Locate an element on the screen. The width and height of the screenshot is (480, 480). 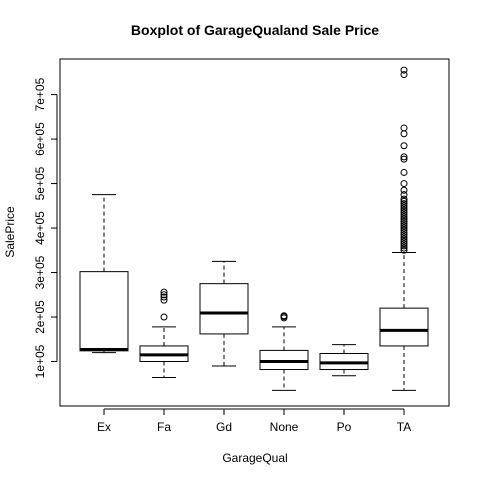
x-tick-label: Gd is located at coordinates (224, 427).